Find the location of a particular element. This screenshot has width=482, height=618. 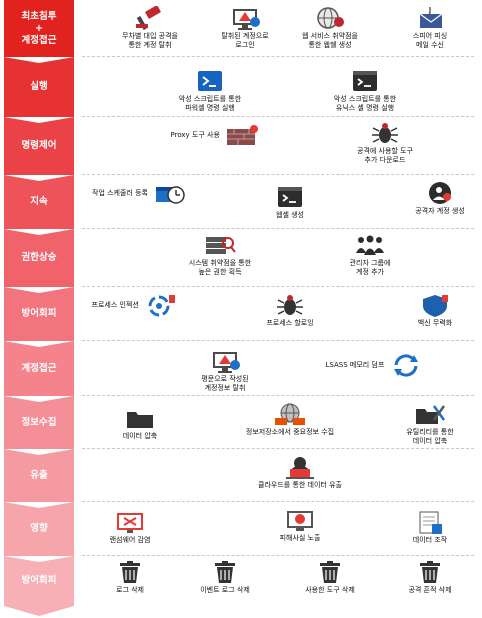

item-tool-download: 공격에 사용할 도구 추가 다운로드 is located at coordinates (385, 142).